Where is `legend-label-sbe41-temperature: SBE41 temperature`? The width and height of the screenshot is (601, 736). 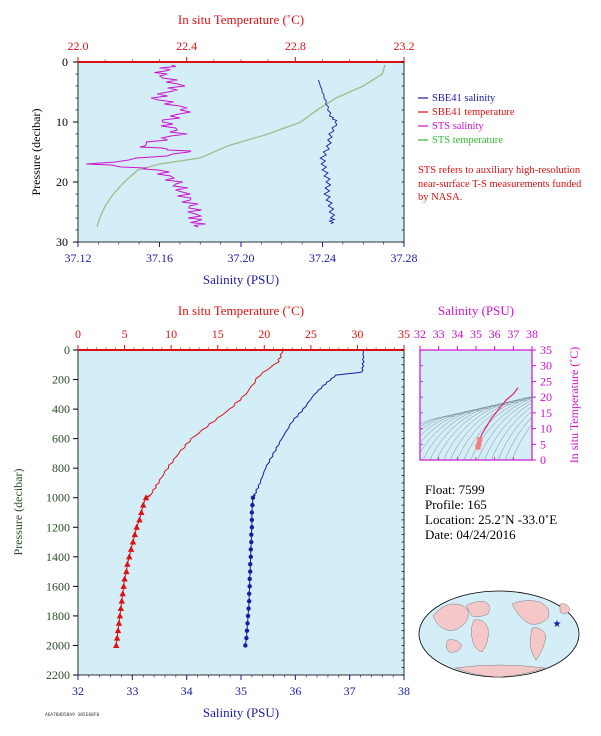
legend-label-sbe41-temperature: SBE41 temperature is located at coordinates (473, 112).